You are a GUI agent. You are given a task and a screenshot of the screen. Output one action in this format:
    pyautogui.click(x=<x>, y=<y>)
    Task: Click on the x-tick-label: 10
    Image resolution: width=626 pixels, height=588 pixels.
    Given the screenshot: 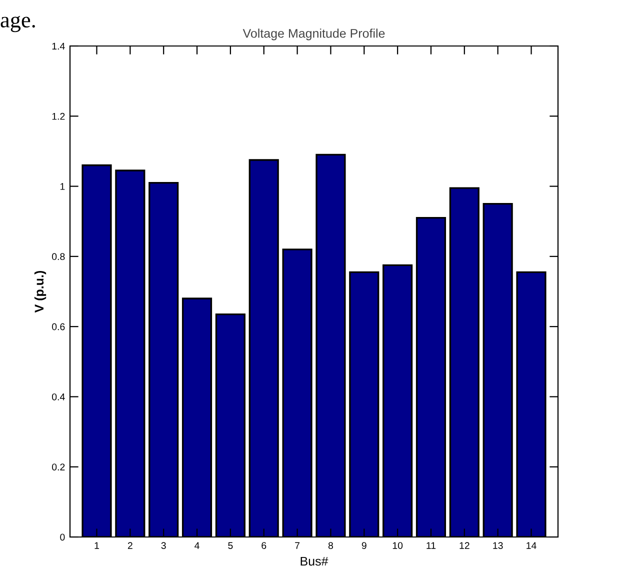 What is the action you would take?
    pyautogui.click(x=397, y=545)
    